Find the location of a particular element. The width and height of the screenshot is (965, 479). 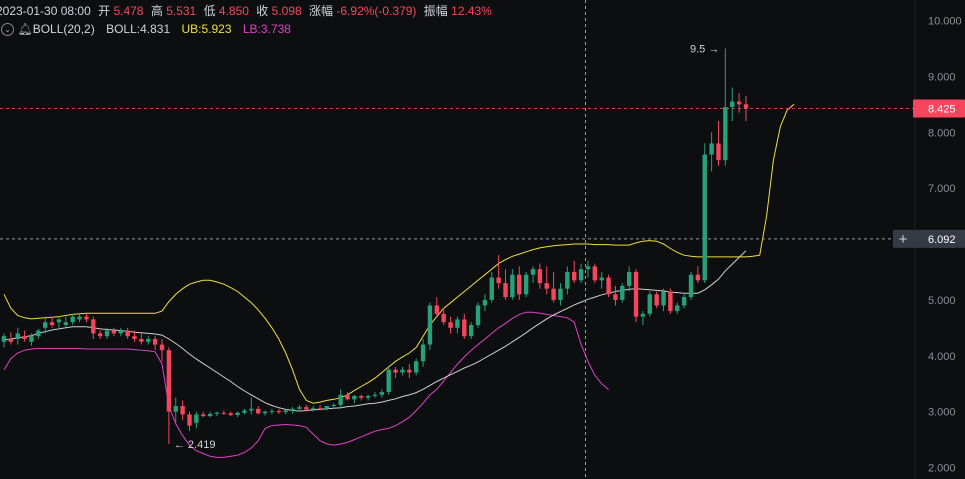

y-tick-label: 2.000 is located at coordinates (942, 469).